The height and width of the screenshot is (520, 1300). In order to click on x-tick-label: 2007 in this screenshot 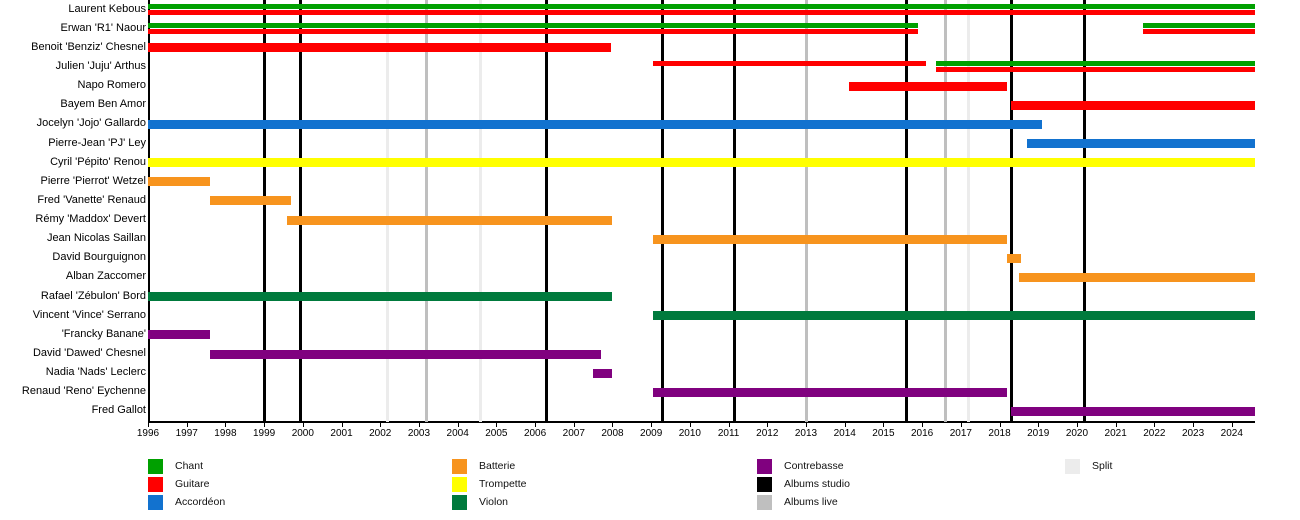, I will do `click(573, 433)`.